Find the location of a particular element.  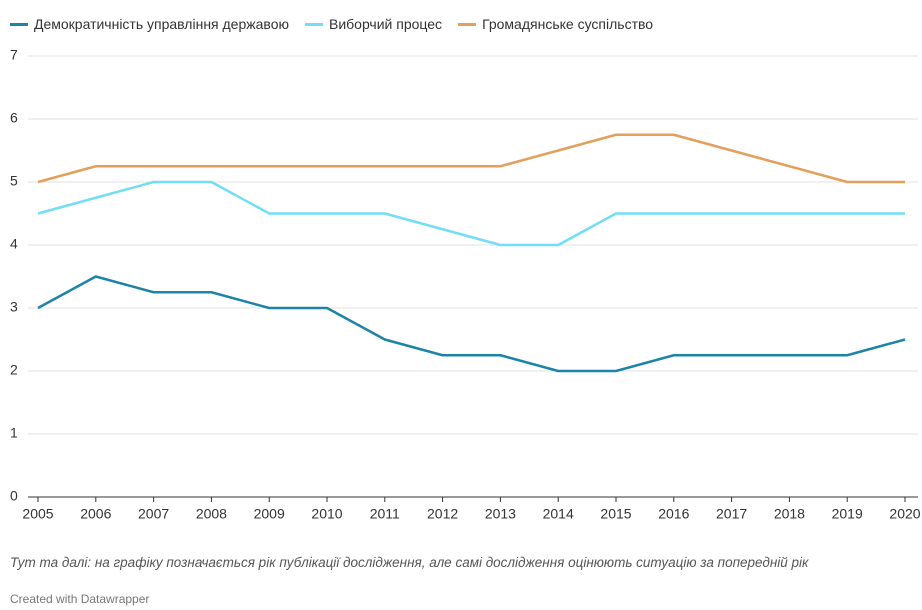

x-tick-label: 2016 is located at coordinates (673, 514).